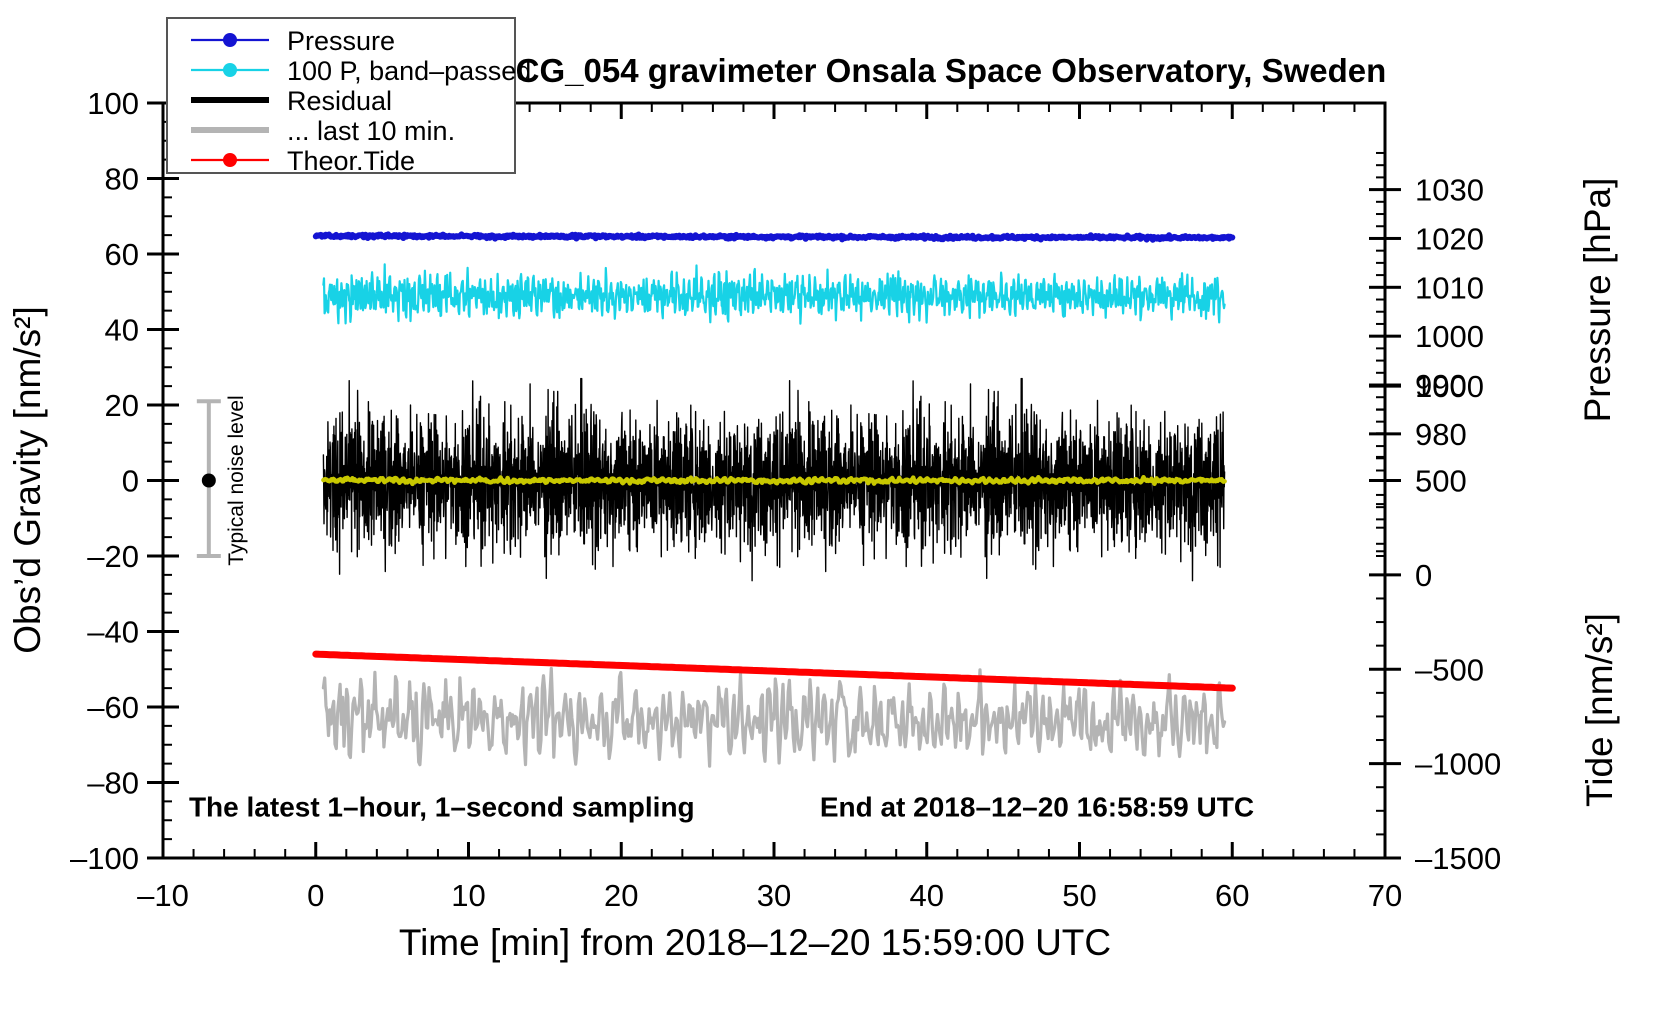  Describe the element at coordinates (341, 41) in the screenshot. I see `legend-label: Pressure` at that location.